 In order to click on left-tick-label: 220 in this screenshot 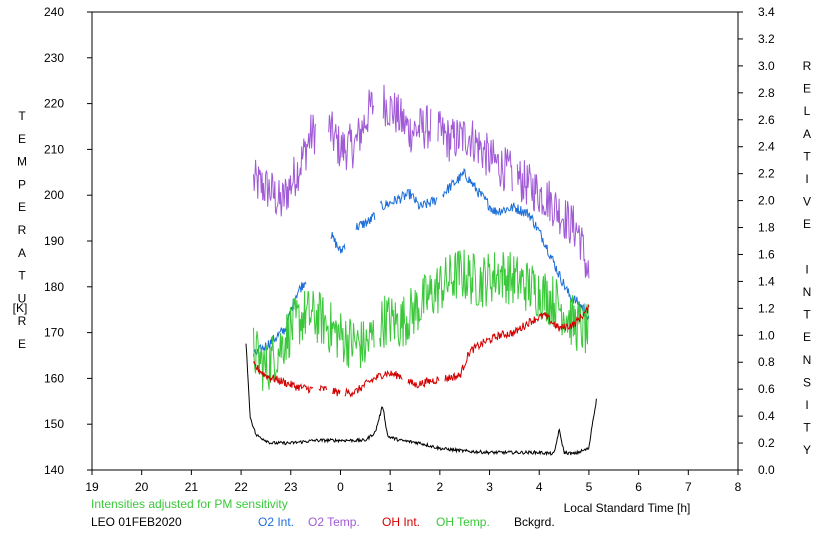, I will do `click(54, 104)`.